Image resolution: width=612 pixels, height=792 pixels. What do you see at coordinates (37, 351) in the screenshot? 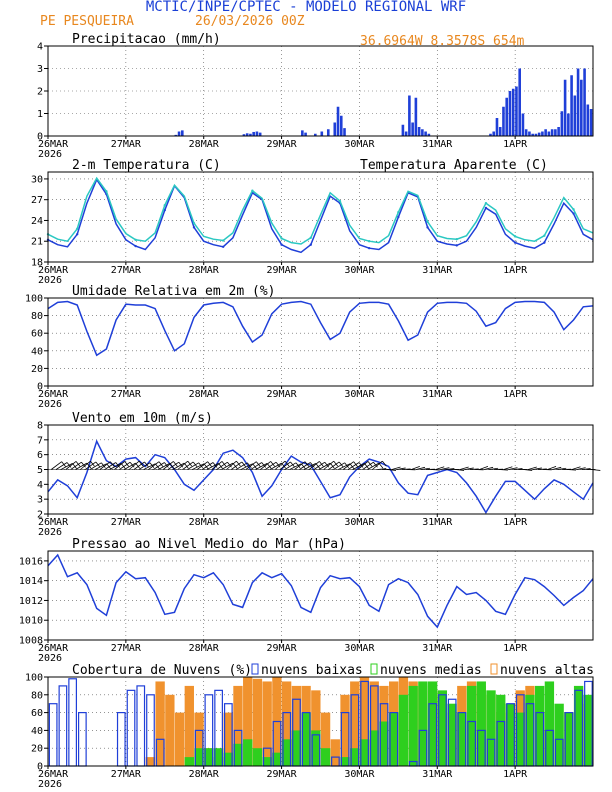
I see `y-tick-label: 40` at bounding box center [37, 351].